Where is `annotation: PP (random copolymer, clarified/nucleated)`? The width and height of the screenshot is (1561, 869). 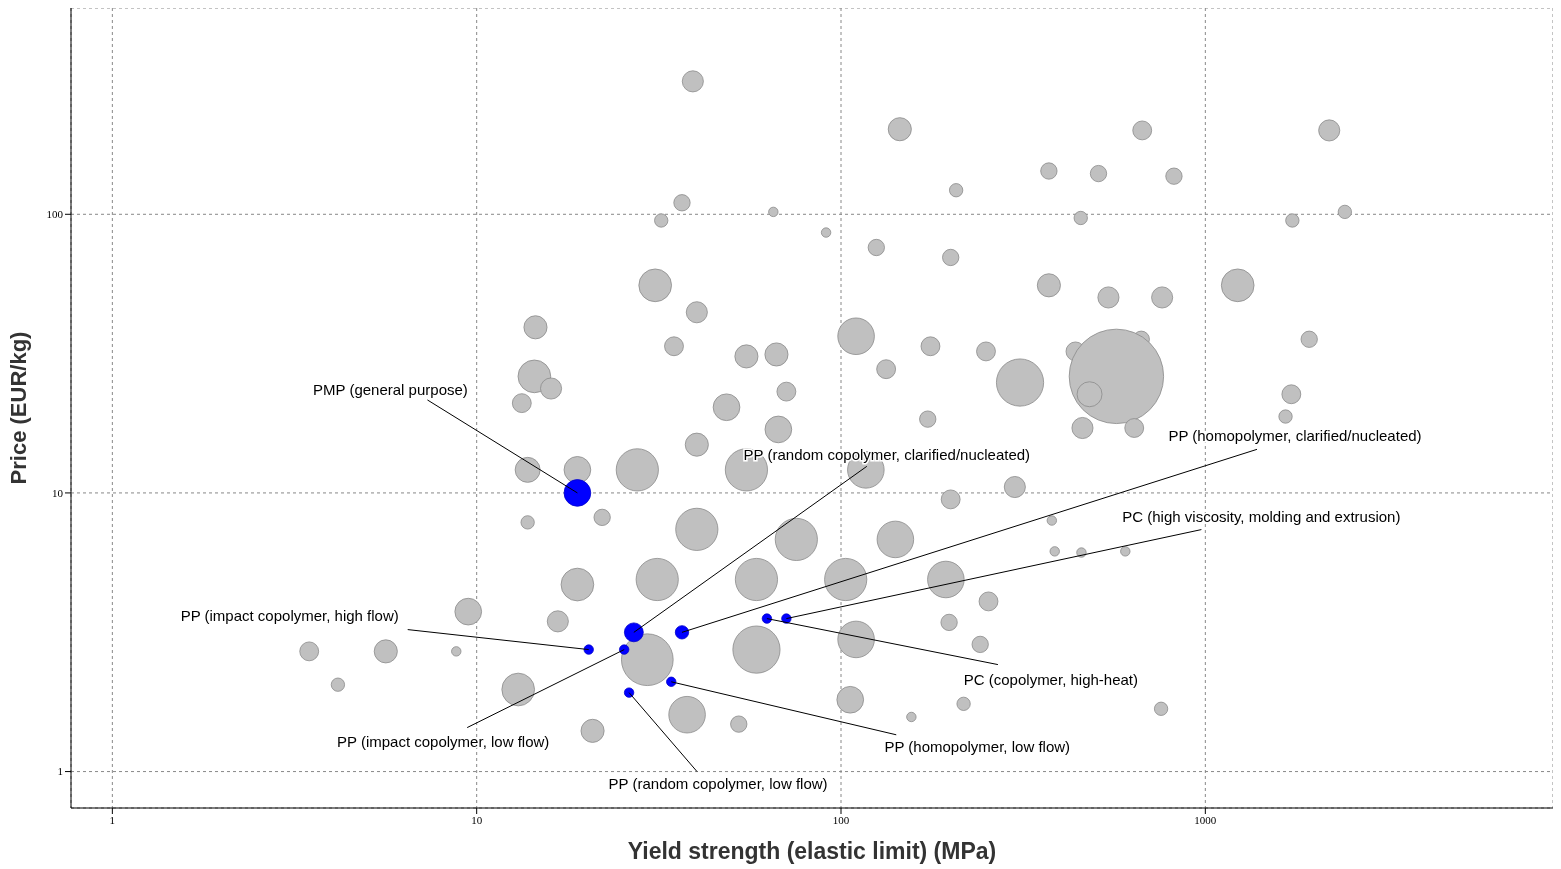 annotation: PP (random copolymer, clarified/nucleated) is located at coordinates (887, 455).